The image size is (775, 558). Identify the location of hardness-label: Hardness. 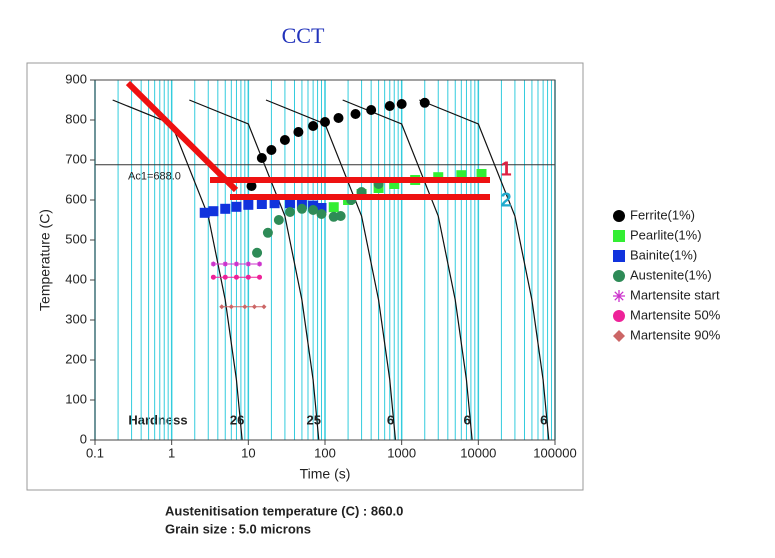
(157, 419).